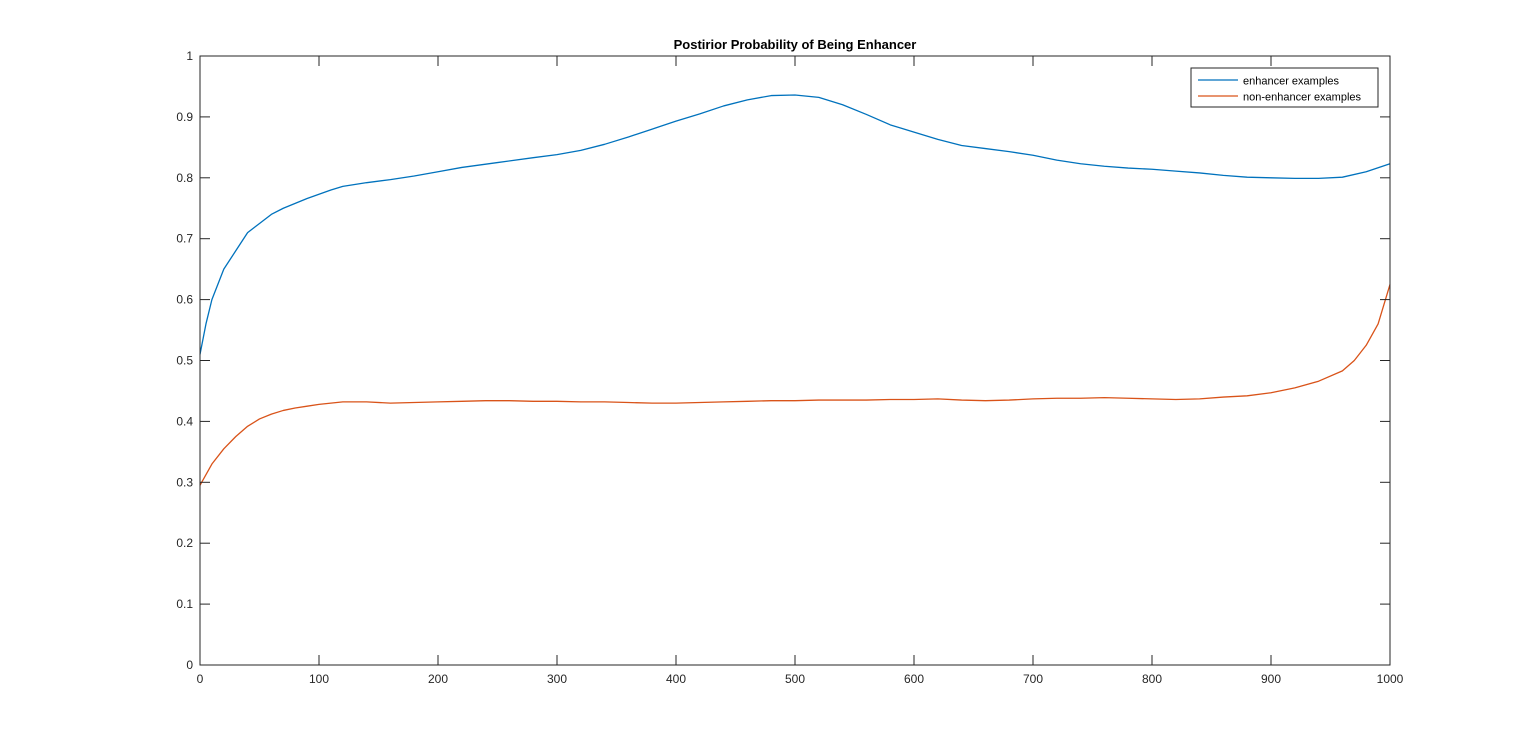 The height and width of the screenshot is (752, 1536). I want to click on legend-label-non-enhancer: non-enhancer examples, so click(1302, 98).